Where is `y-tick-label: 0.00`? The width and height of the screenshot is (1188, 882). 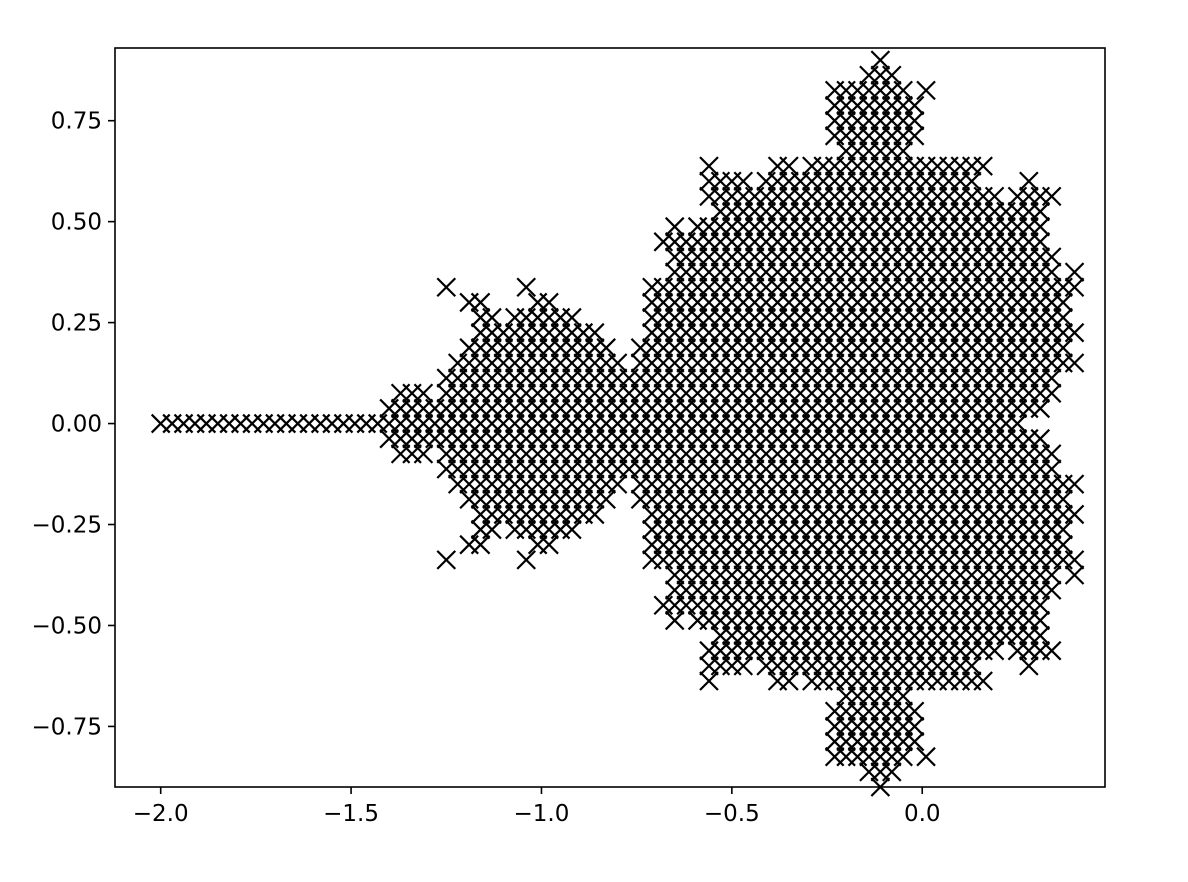
y-tick-label: 0.00 is located at coordinates (76, 425).